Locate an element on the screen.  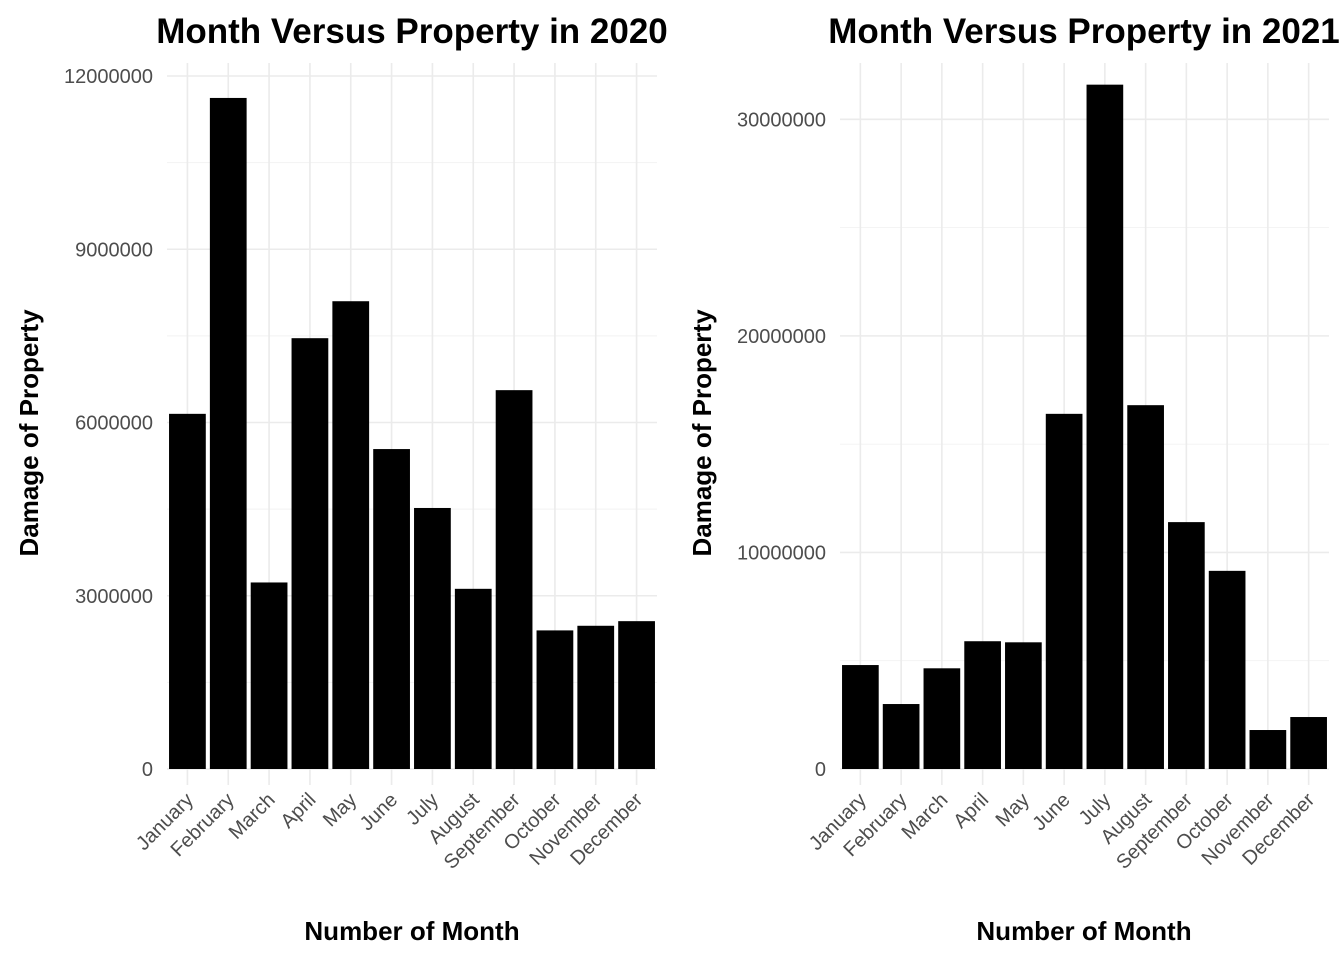
chart-title: Month Versus Property in 2021 is located at coordinates (1084, 31).